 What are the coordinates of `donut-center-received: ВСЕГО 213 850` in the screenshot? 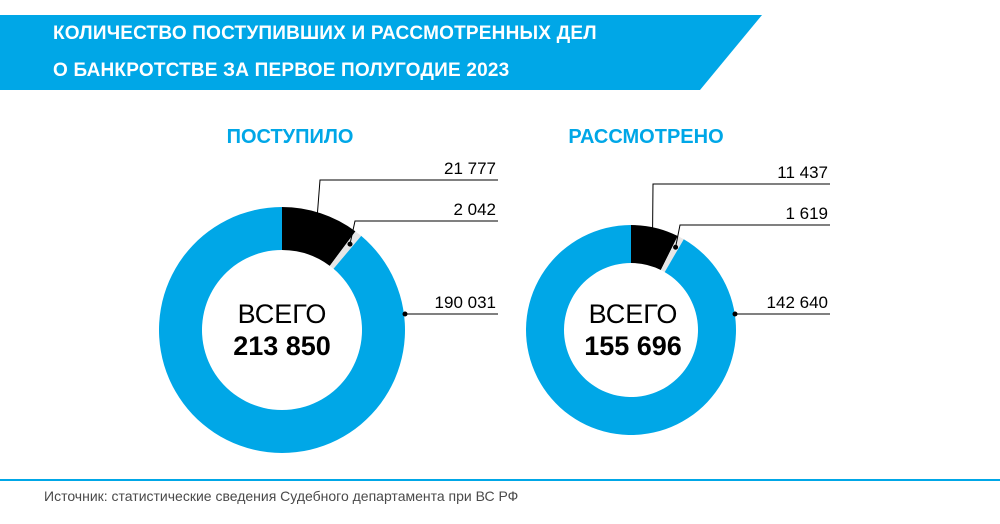 It's located at (282, 330).